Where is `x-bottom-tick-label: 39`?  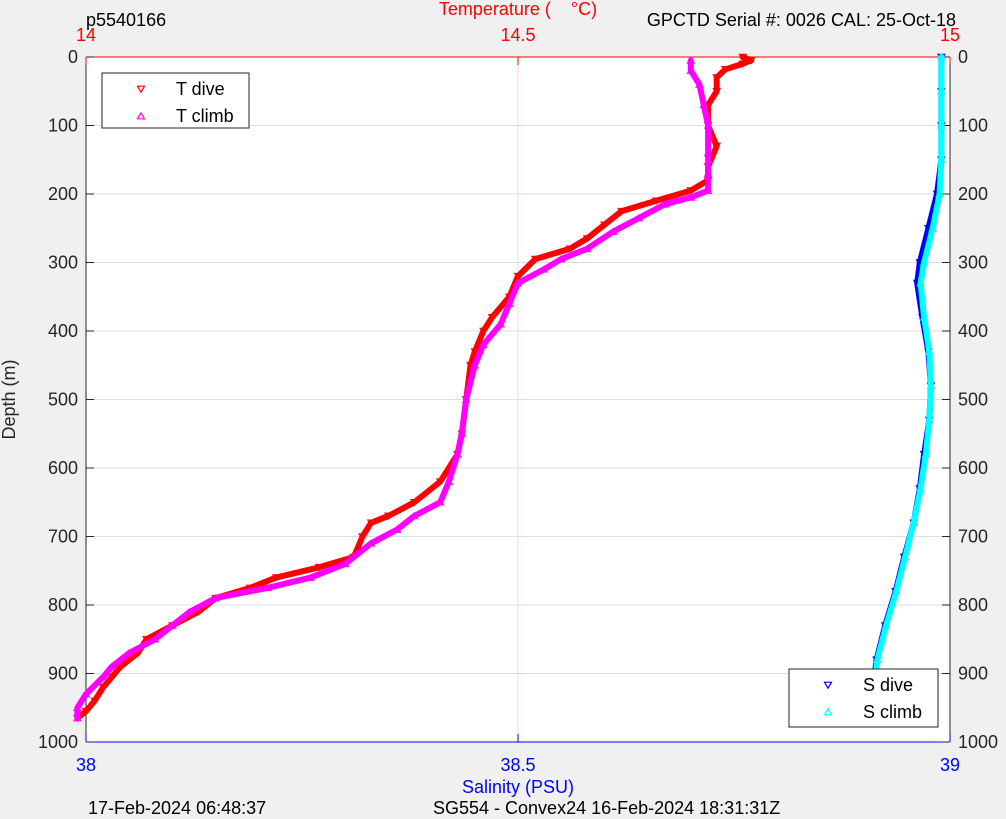 x-bottom-tick-label: 39 is located at coordinates (950, 765).